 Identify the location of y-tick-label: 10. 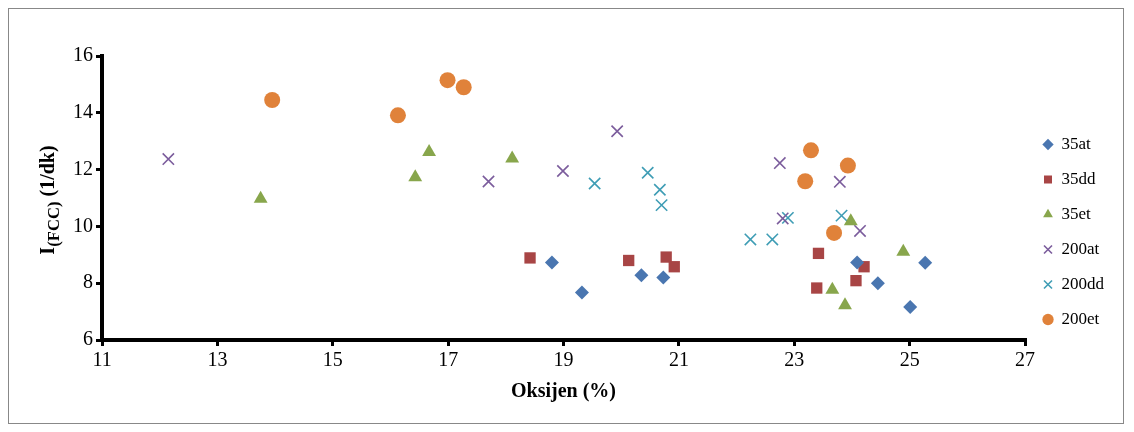
(83, 224).